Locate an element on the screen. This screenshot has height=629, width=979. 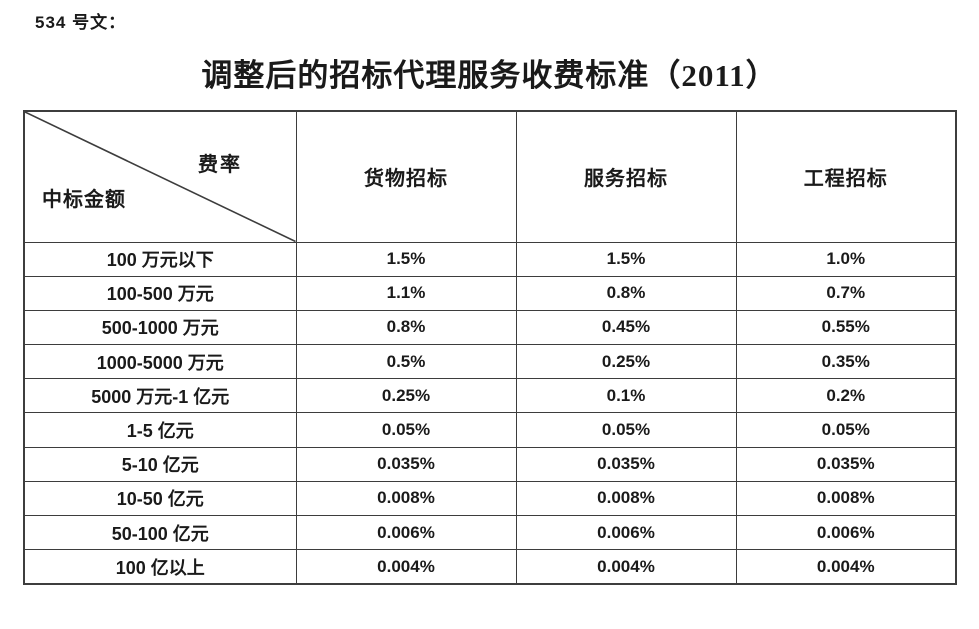
diagonal-line is located at coordinates (160, 177).